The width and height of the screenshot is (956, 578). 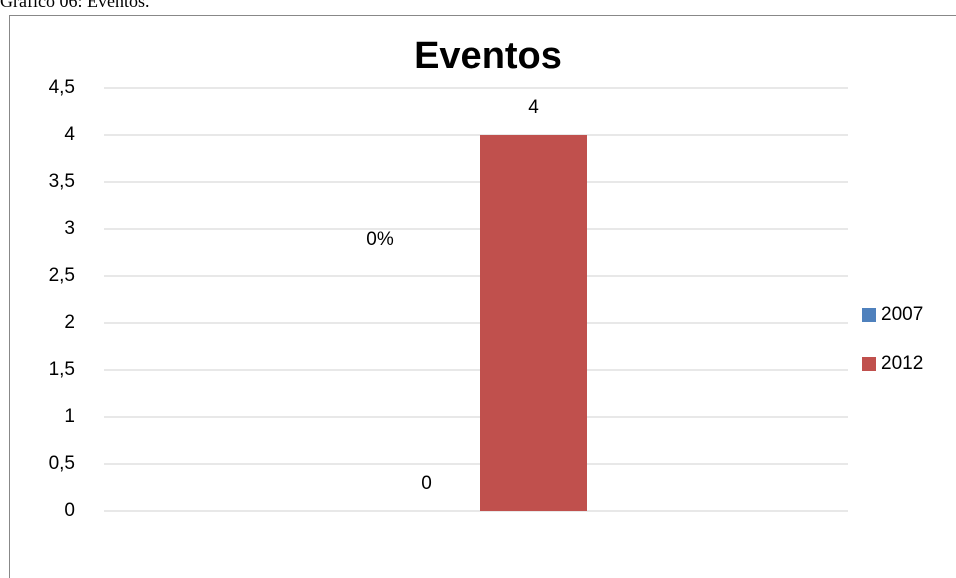 What do you see at coordinates (380, 239) in the screenshot?
I see `annotation: 0%` at bounding box center [380, 239].